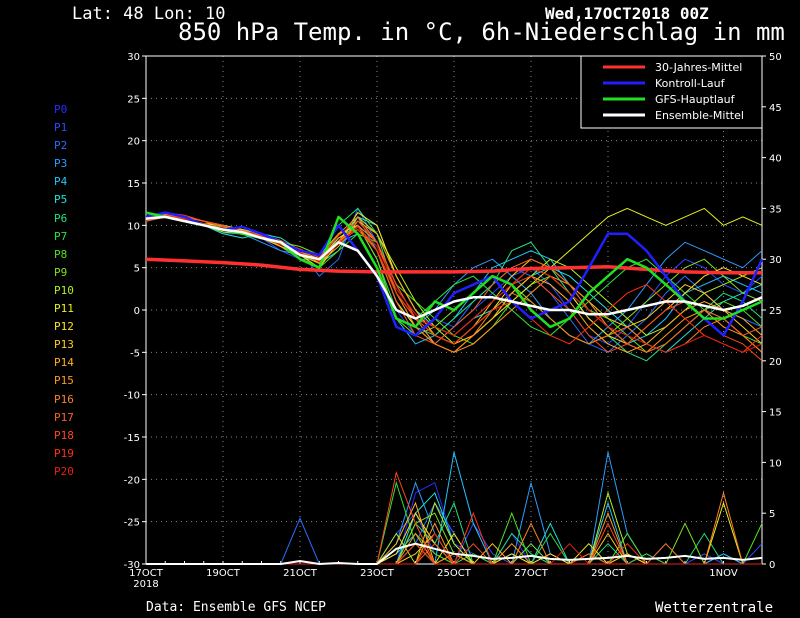  I want to click on y-tick-label-left: -15, so click(132, 438).